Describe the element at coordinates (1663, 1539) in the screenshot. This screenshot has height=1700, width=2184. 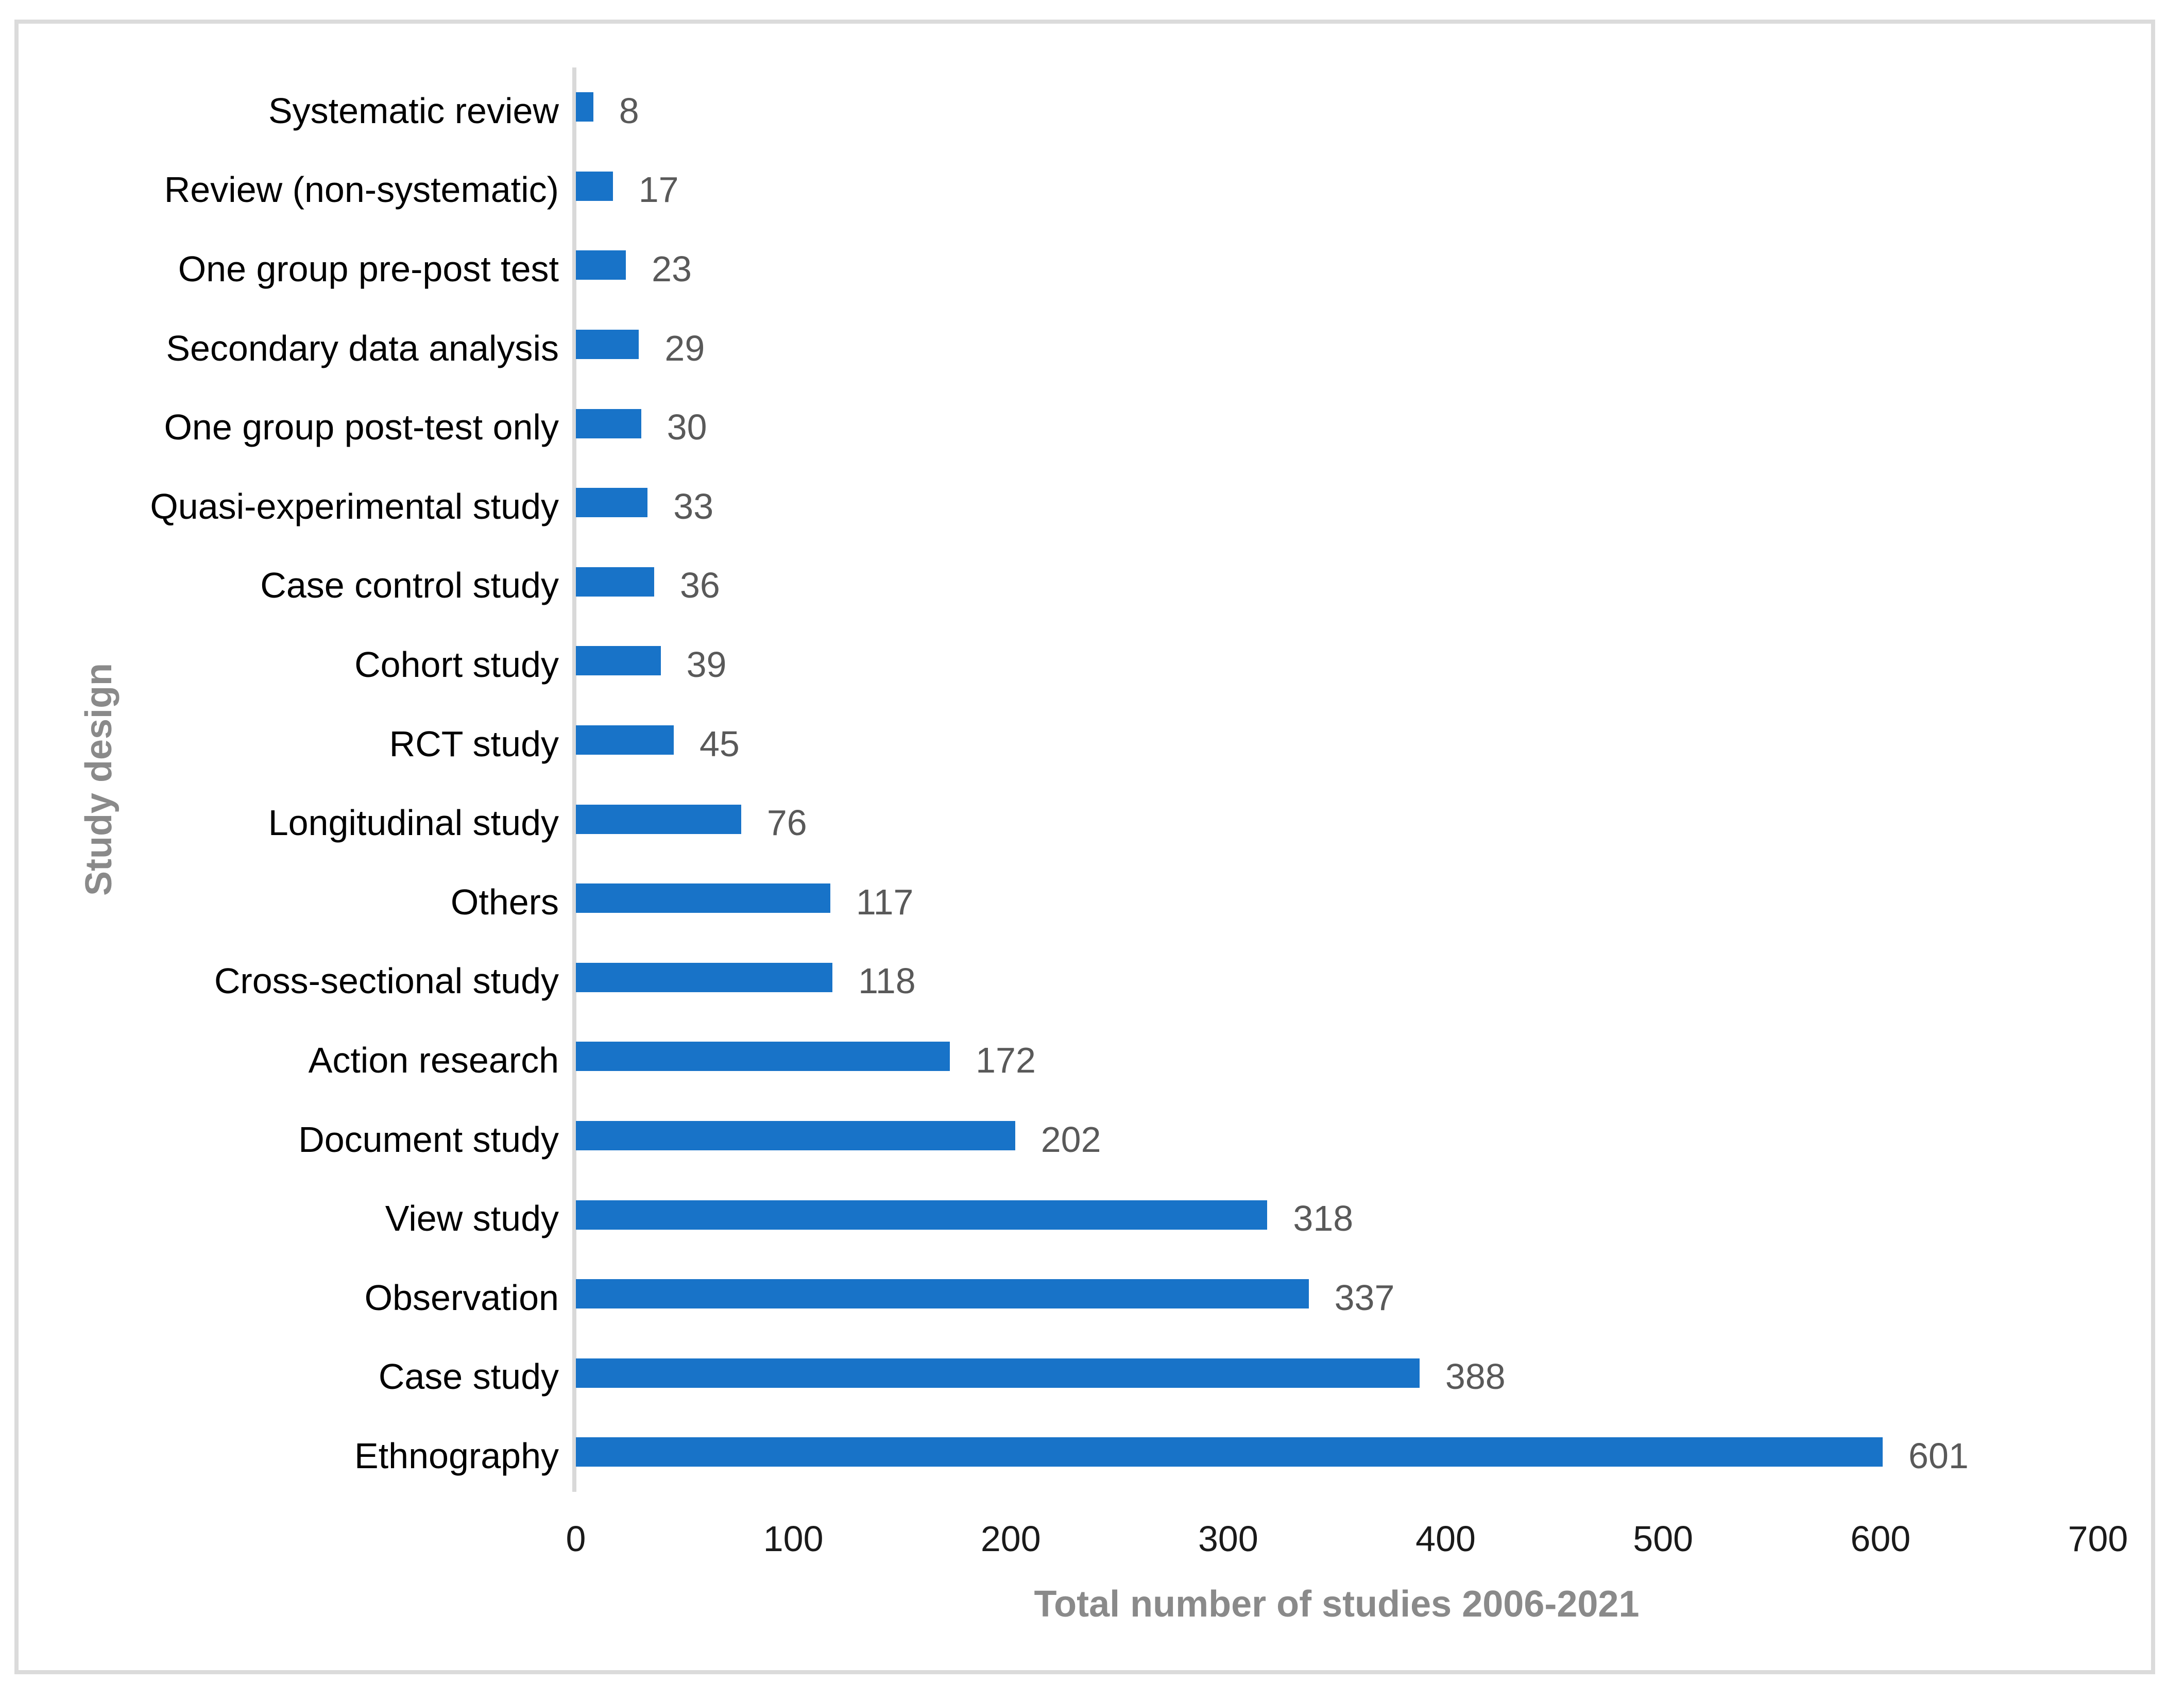
I see `x-tick-label: 500` at that location.